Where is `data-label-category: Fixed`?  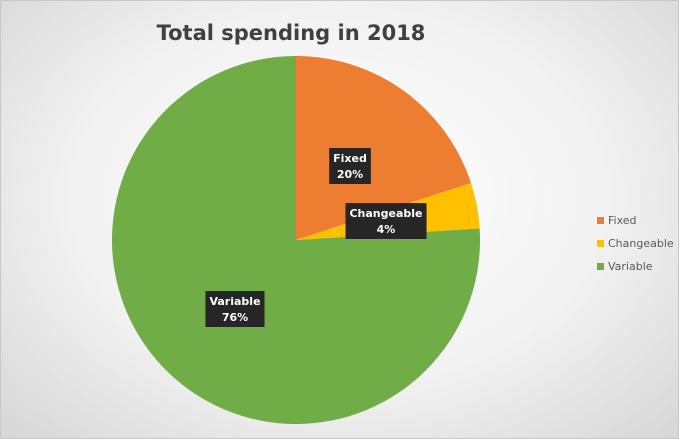 data-label-category: Fixed is located at coordinates (350, 158).